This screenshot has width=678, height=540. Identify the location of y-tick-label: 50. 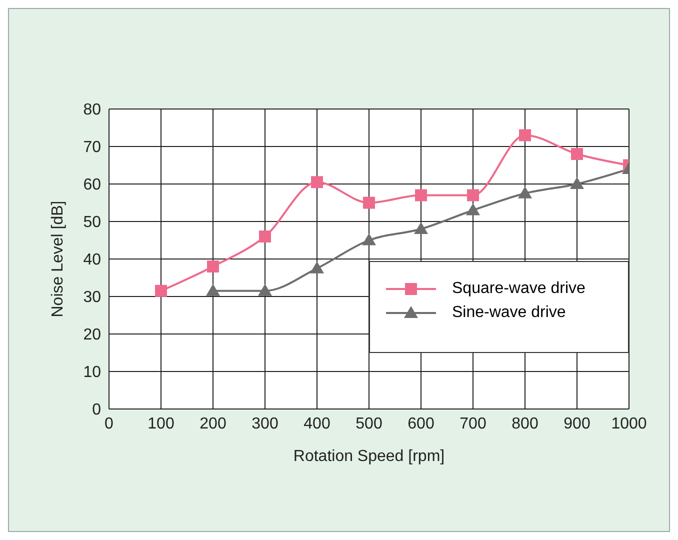
(92, 223).